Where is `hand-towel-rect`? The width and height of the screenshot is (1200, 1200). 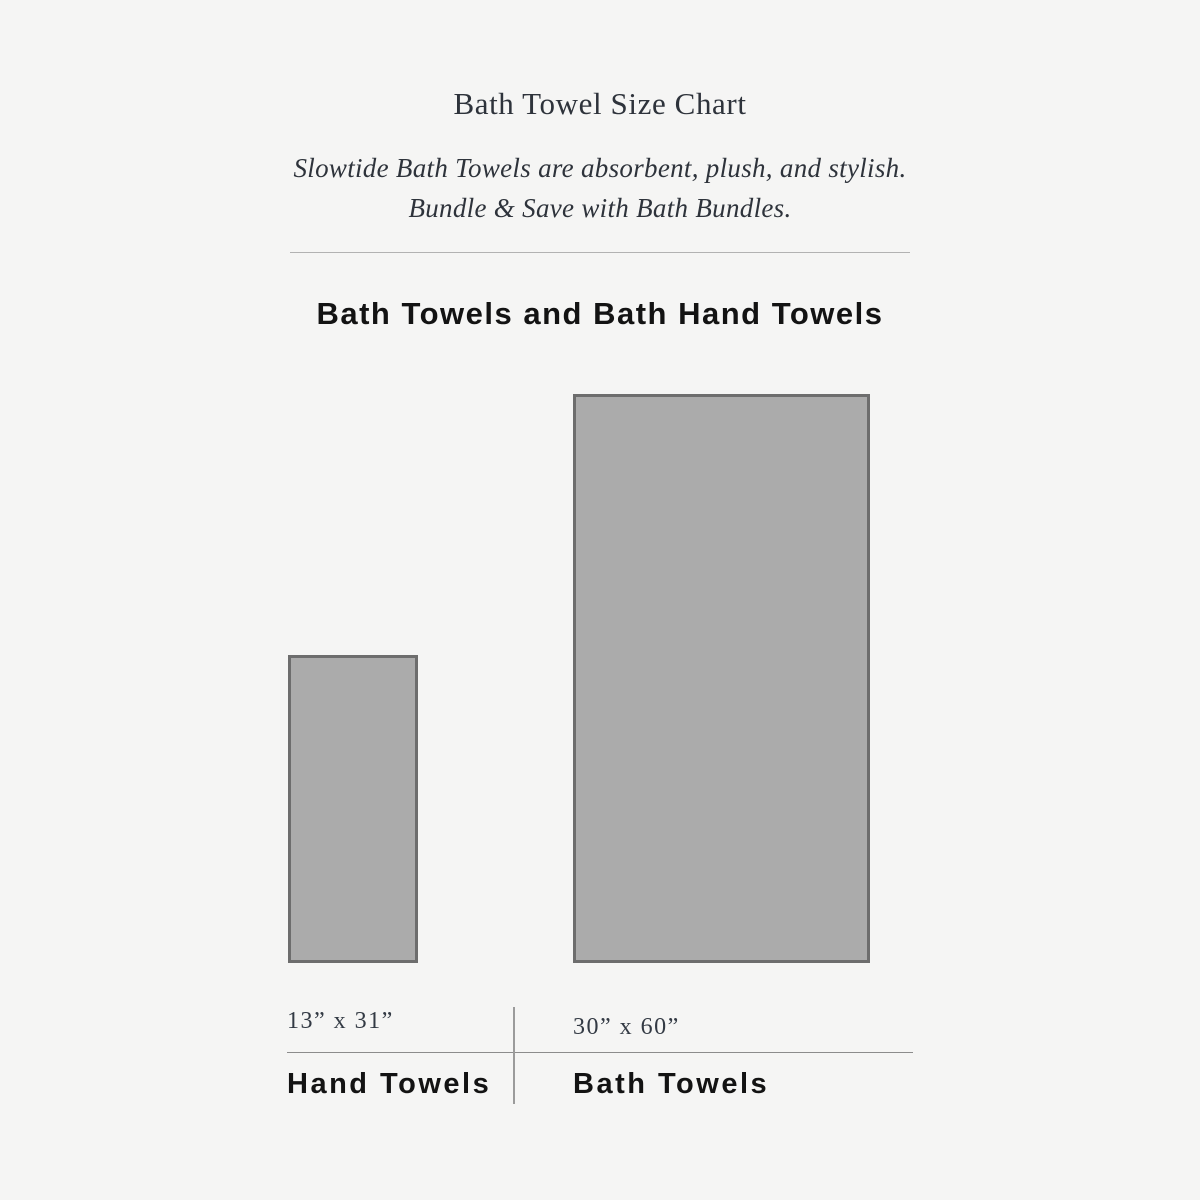
hand-towel-rect is located at coordinates (353, 809).